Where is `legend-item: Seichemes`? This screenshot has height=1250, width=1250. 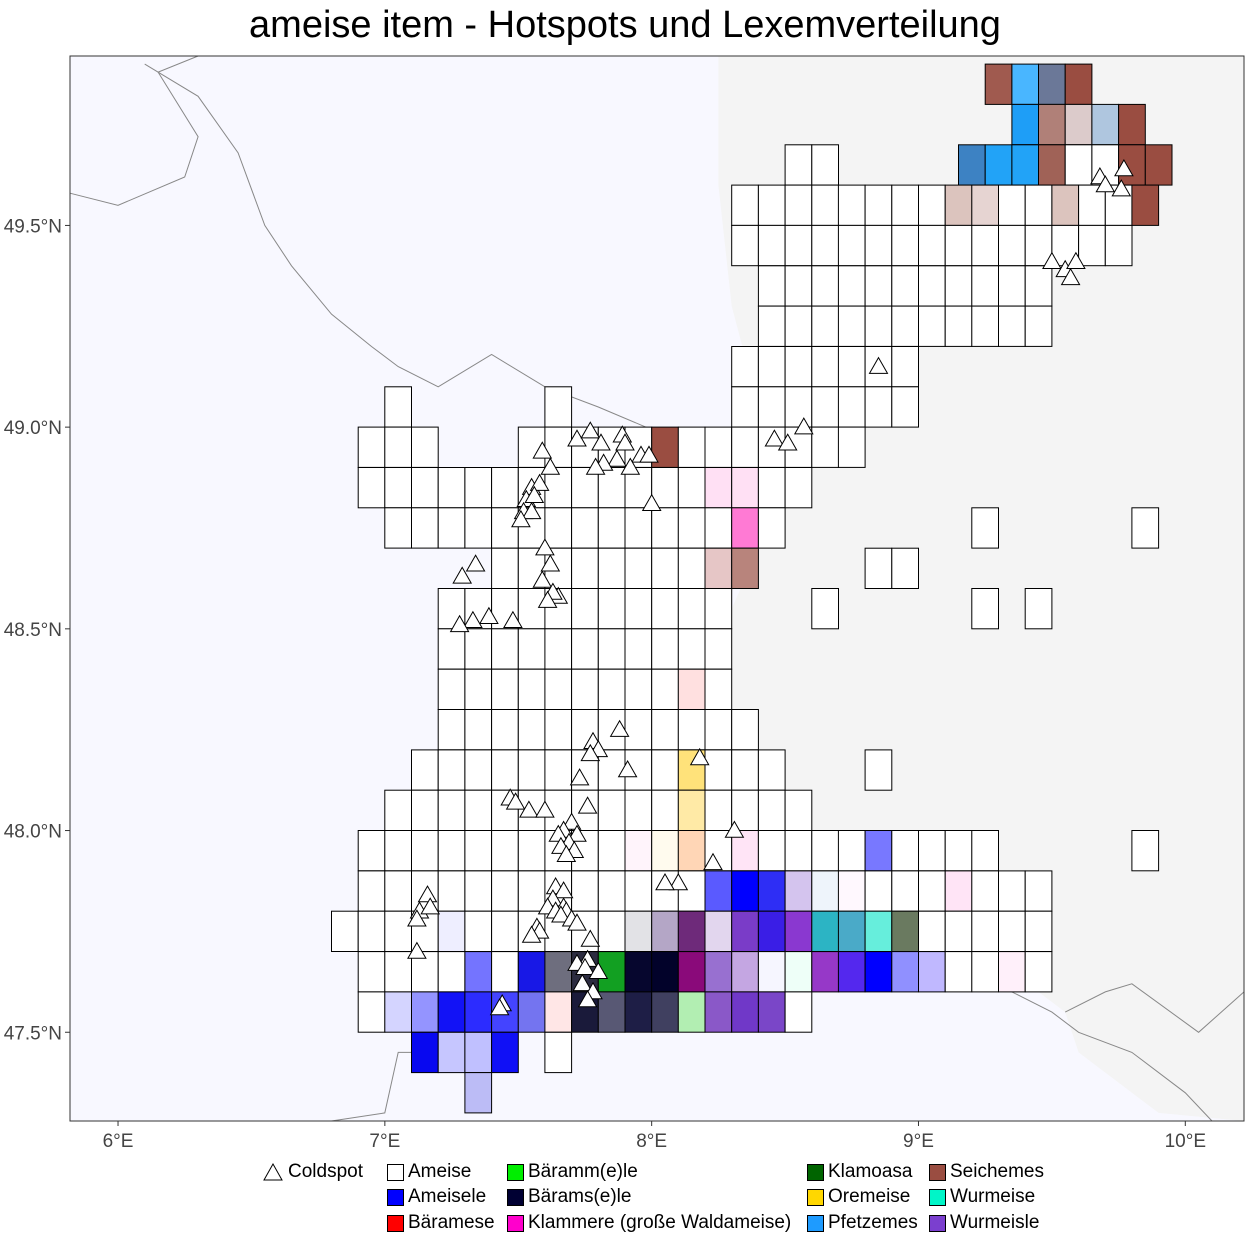 legend-item: Seichemes is located at coordinates (986, 1172).